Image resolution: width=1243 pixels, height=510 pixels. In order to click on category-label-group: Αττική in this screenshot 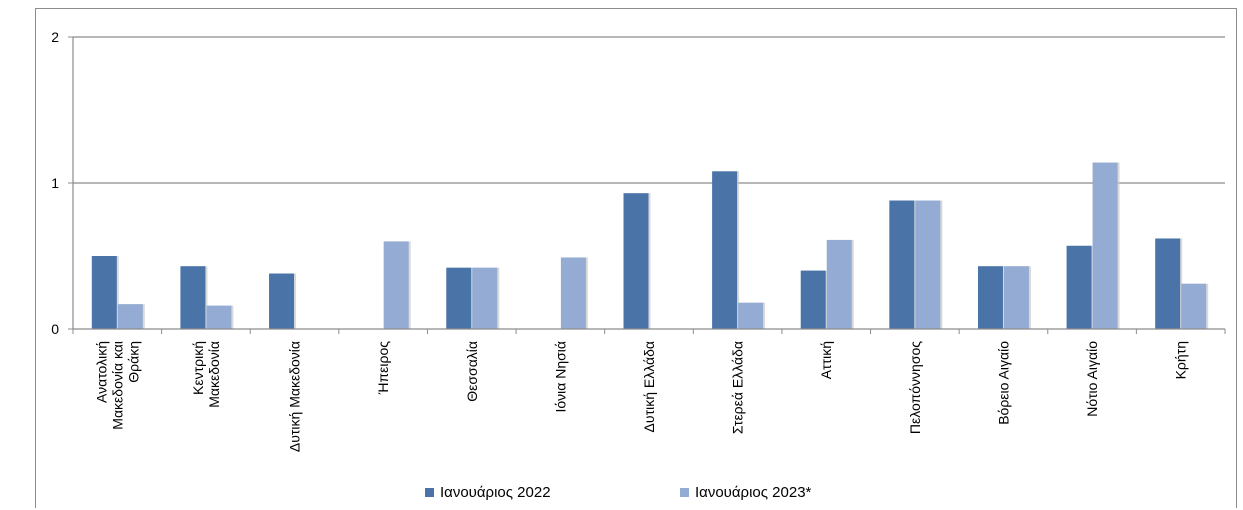, I will do `click(826, 360)`.